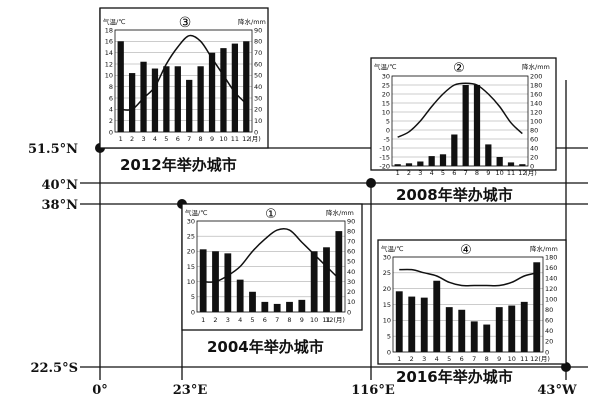 This screenshot has width=592, height=404. I want to click on month-tick-label: 9, so click(302, 320).